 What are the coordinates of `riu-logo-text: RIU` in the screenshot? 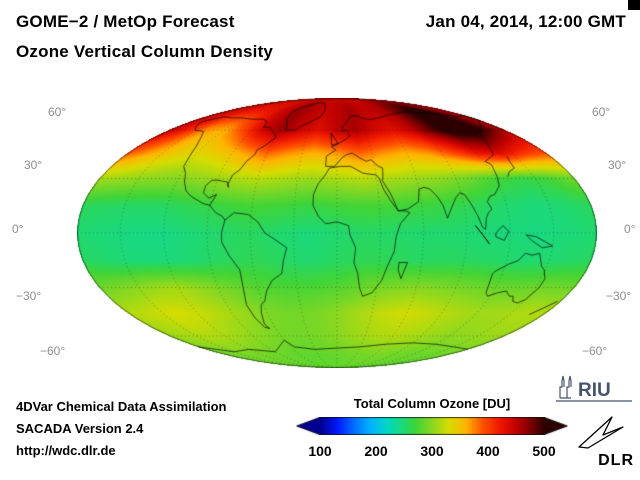 It's located at (594, 390).